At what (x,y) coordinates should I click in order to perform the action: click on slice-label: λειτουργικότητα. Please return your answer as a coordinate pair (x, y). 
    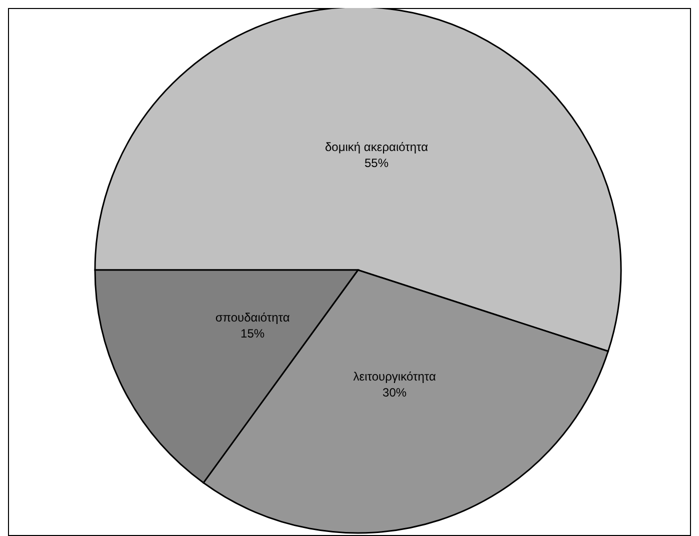
    Looking at the image, I should click on (394, 377).